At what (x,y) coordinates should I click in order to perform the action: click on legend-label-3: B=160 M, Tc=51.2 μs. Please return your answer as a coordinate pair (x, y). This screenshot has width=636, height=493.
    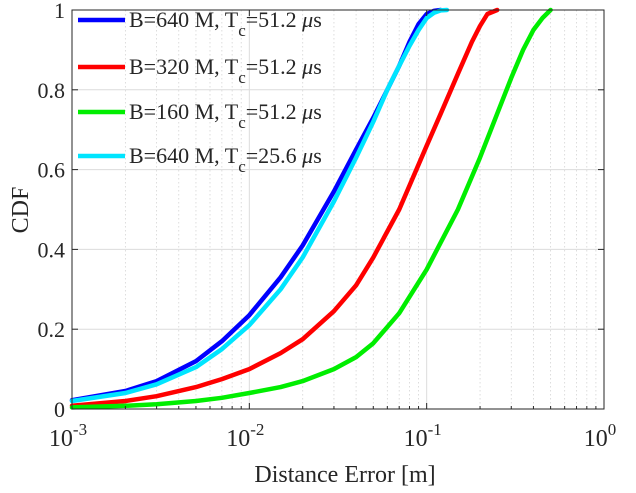
    Looking at the image, I should click on (225, 115).